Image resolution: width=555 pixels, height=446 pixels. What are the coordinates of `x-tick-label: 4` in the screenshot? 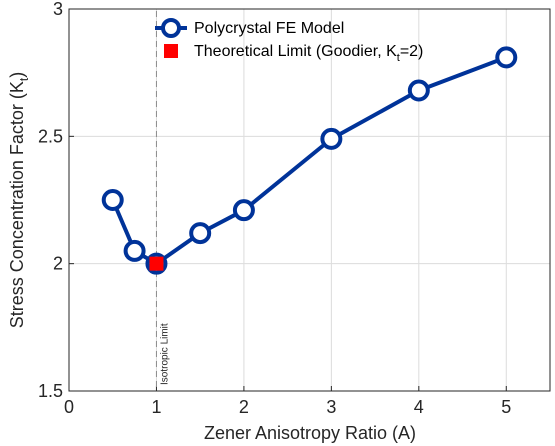 It's located at (419, 407).